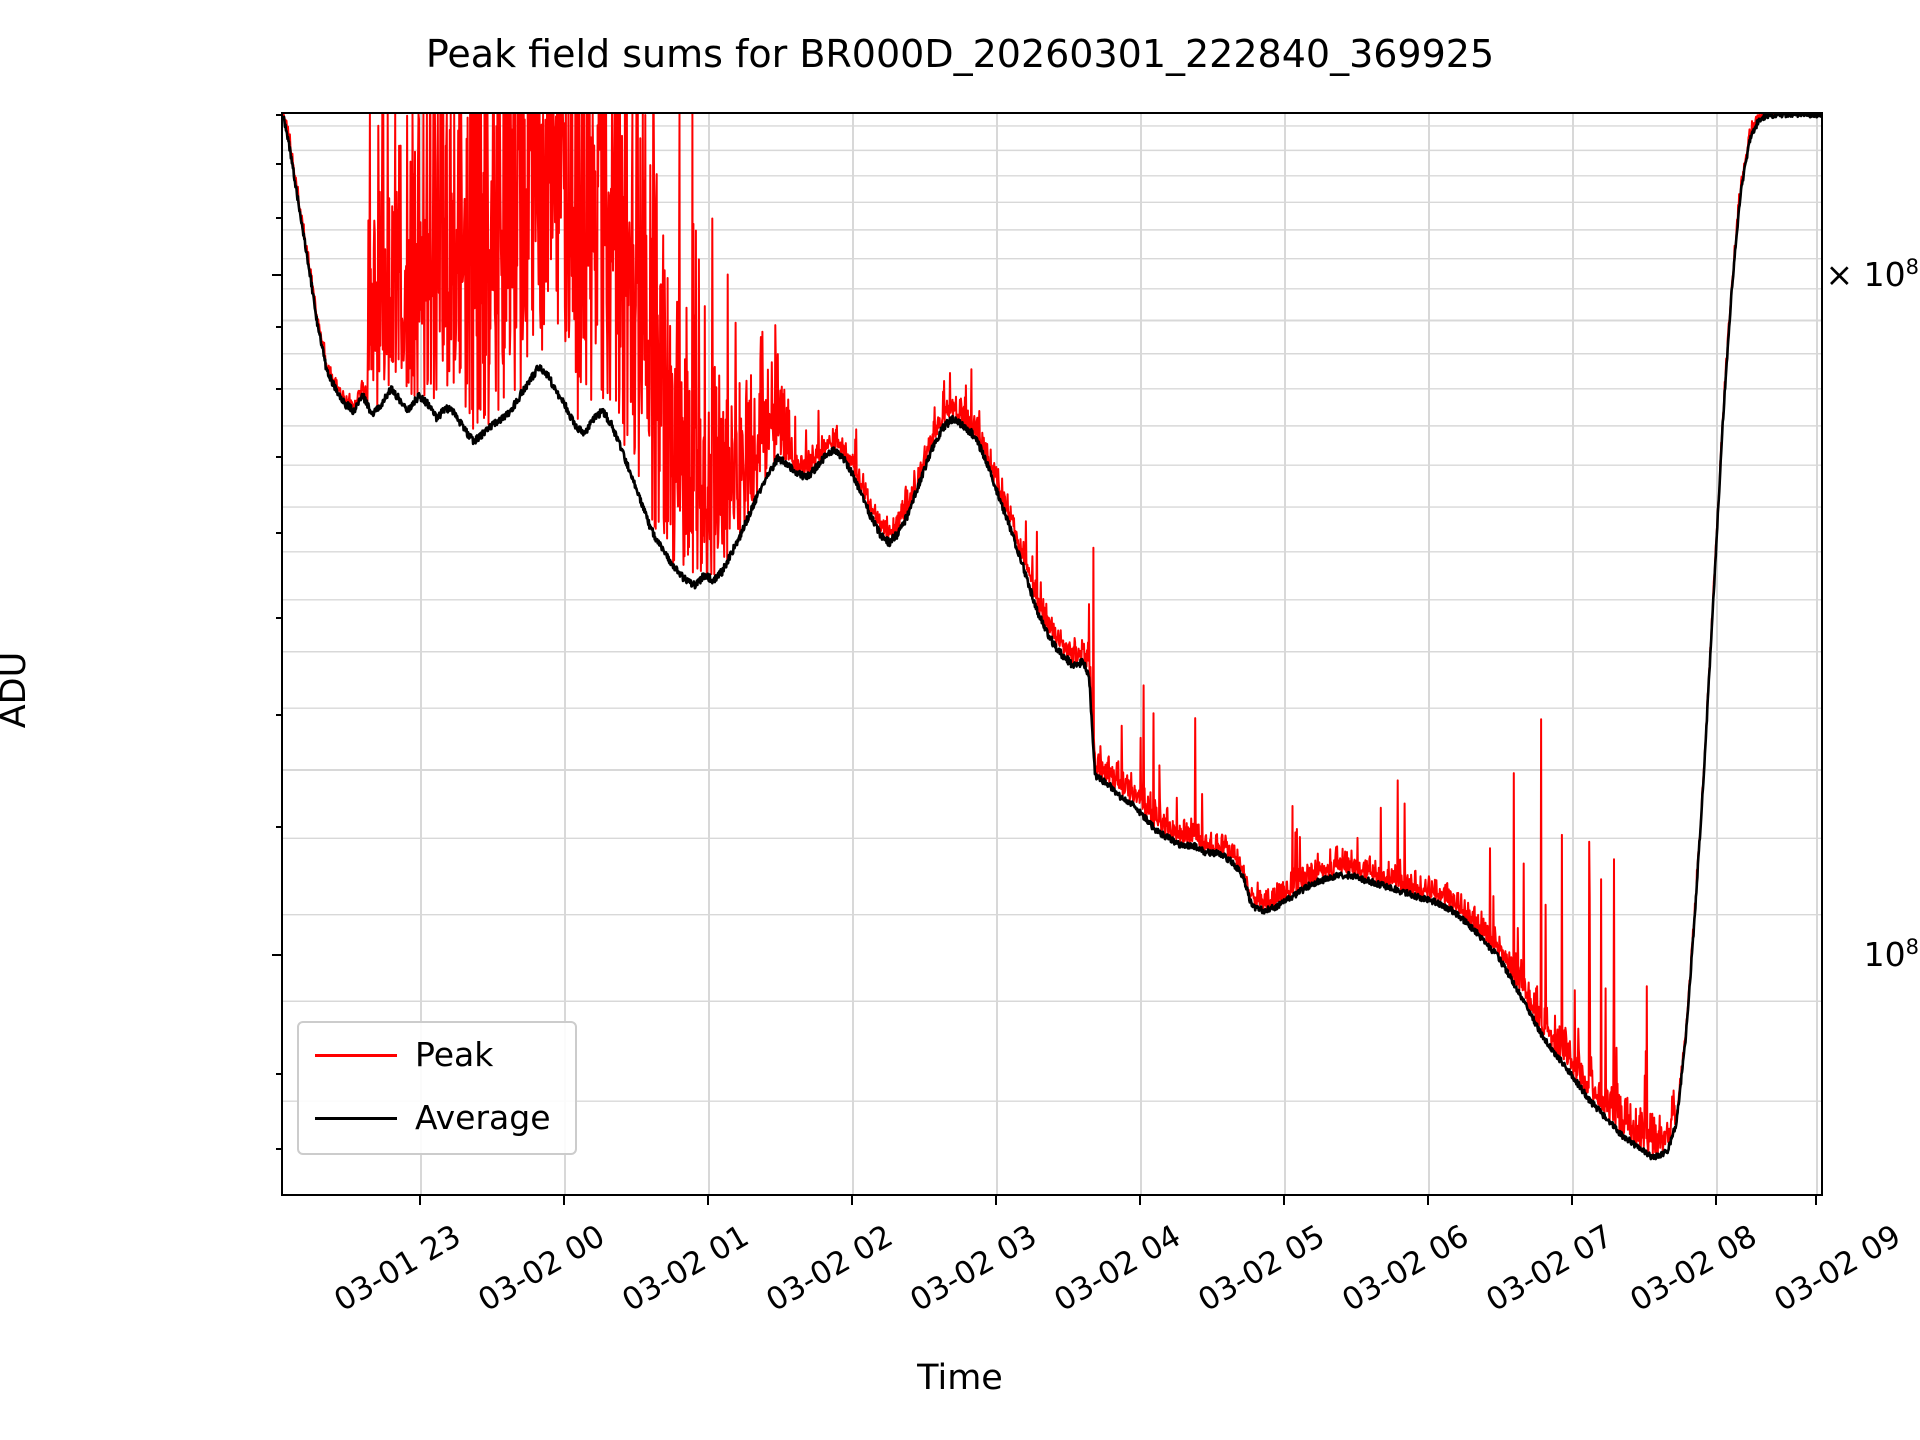 The width and height of the screenshot is (1920, 1440). Describe the element at coordinates (437, 1088) in the screenshot. I see `chart-legend: Peak Average` at that location.